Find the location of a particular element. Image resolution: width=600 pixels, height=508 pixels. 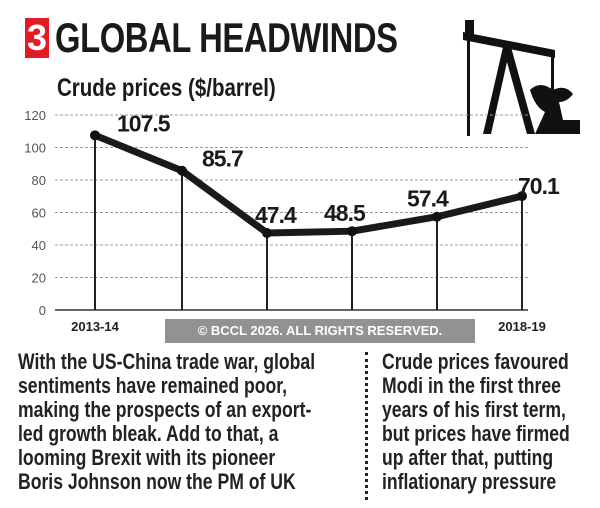

y-tick-label: 80 is located at coordinates (39, 180).